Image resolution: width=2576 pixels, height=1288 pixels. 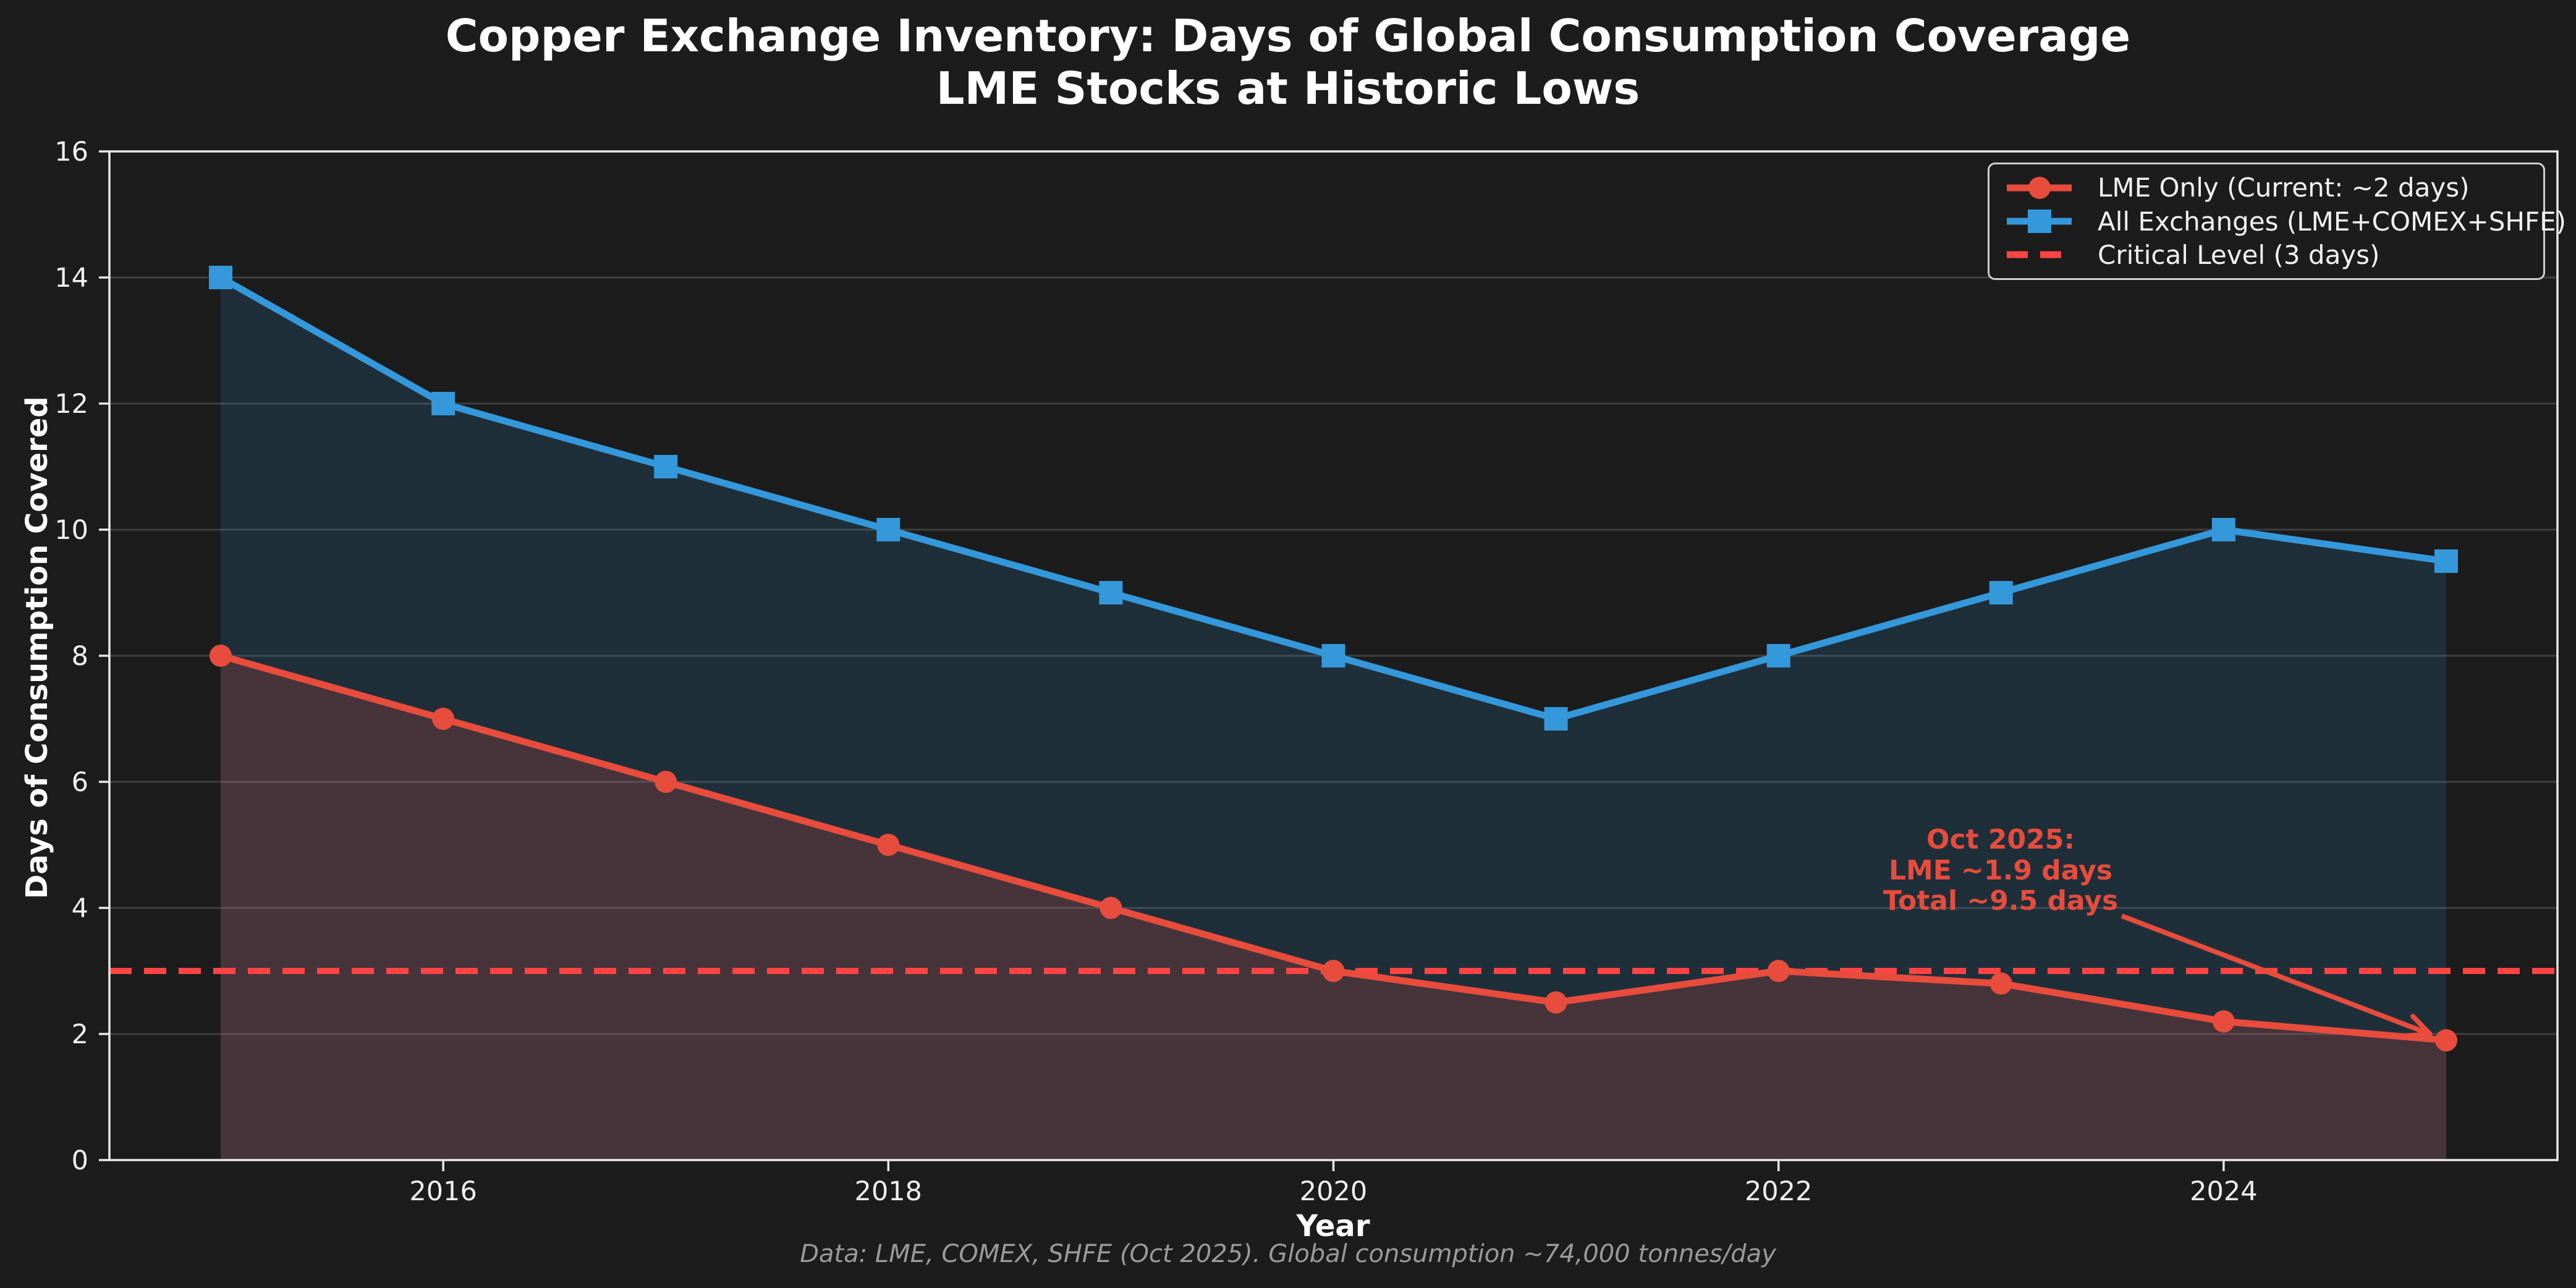 What do you see at coordinates (1288, 88) in the screenshot?
I see `chart-title-line2: LME Stocks at Historic Lows` at bounding box center [1288, 88].